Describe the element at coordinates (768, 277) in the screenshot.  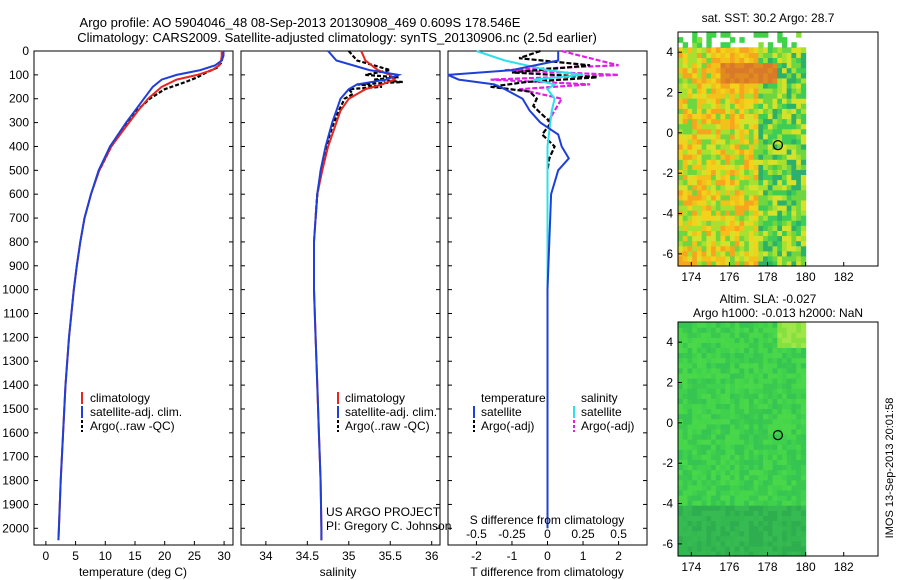
I see `map-x-tick-label: 178` at that location.